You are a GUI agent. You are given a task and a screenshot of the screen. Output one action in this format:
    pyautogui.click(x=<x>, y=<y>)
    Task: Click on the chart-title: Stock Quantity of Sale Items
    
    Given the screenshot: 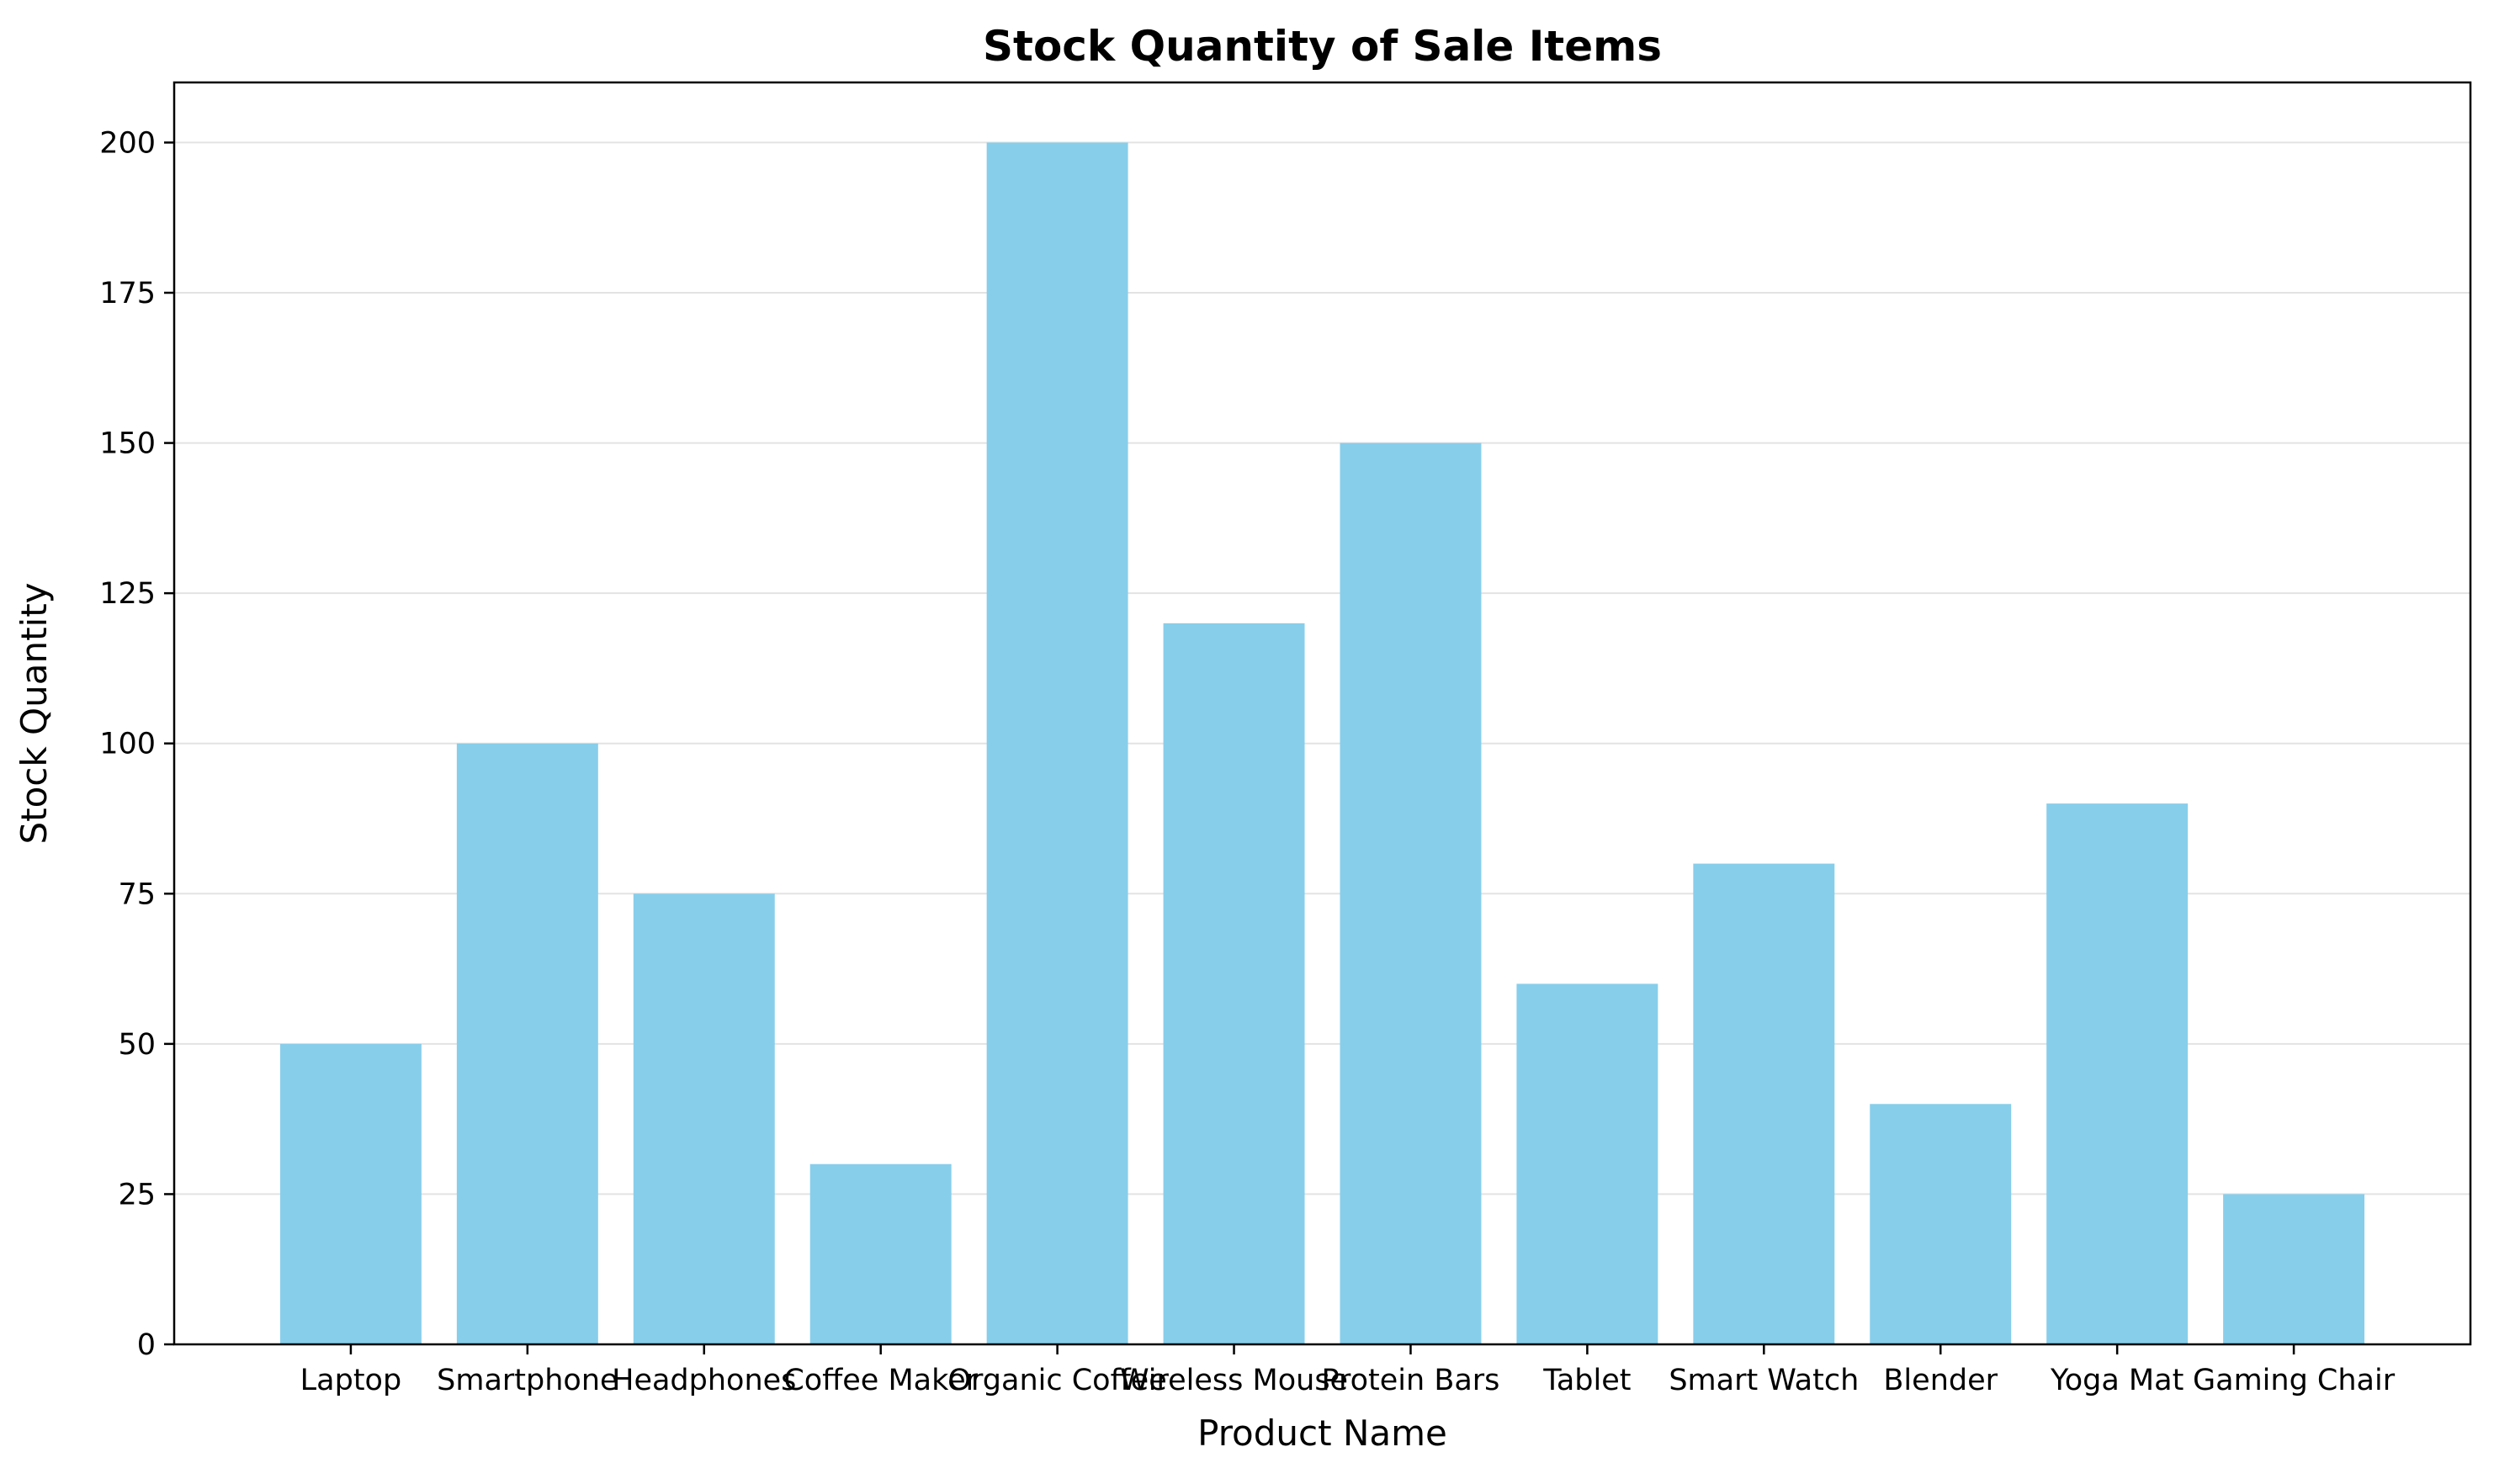 What is the action you would take?
    pyautogui.click(x=1322, y=46)
    